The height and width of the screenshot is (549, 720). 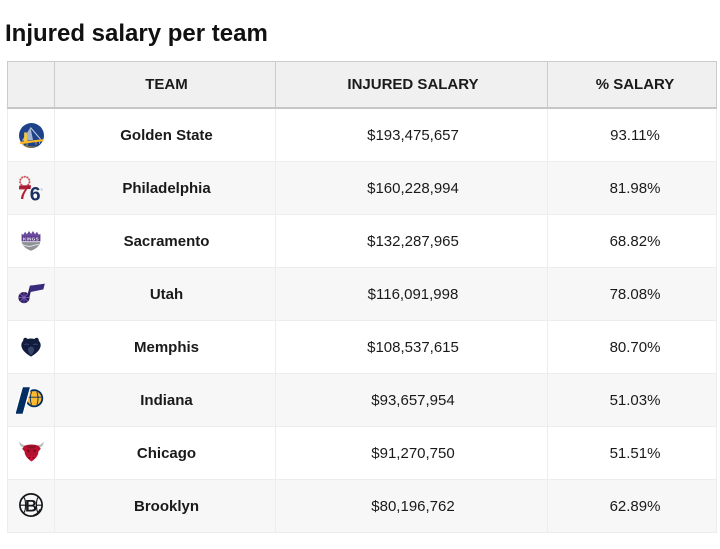 I want to click on svg-text: KINGS, so click(x=31, y=238).